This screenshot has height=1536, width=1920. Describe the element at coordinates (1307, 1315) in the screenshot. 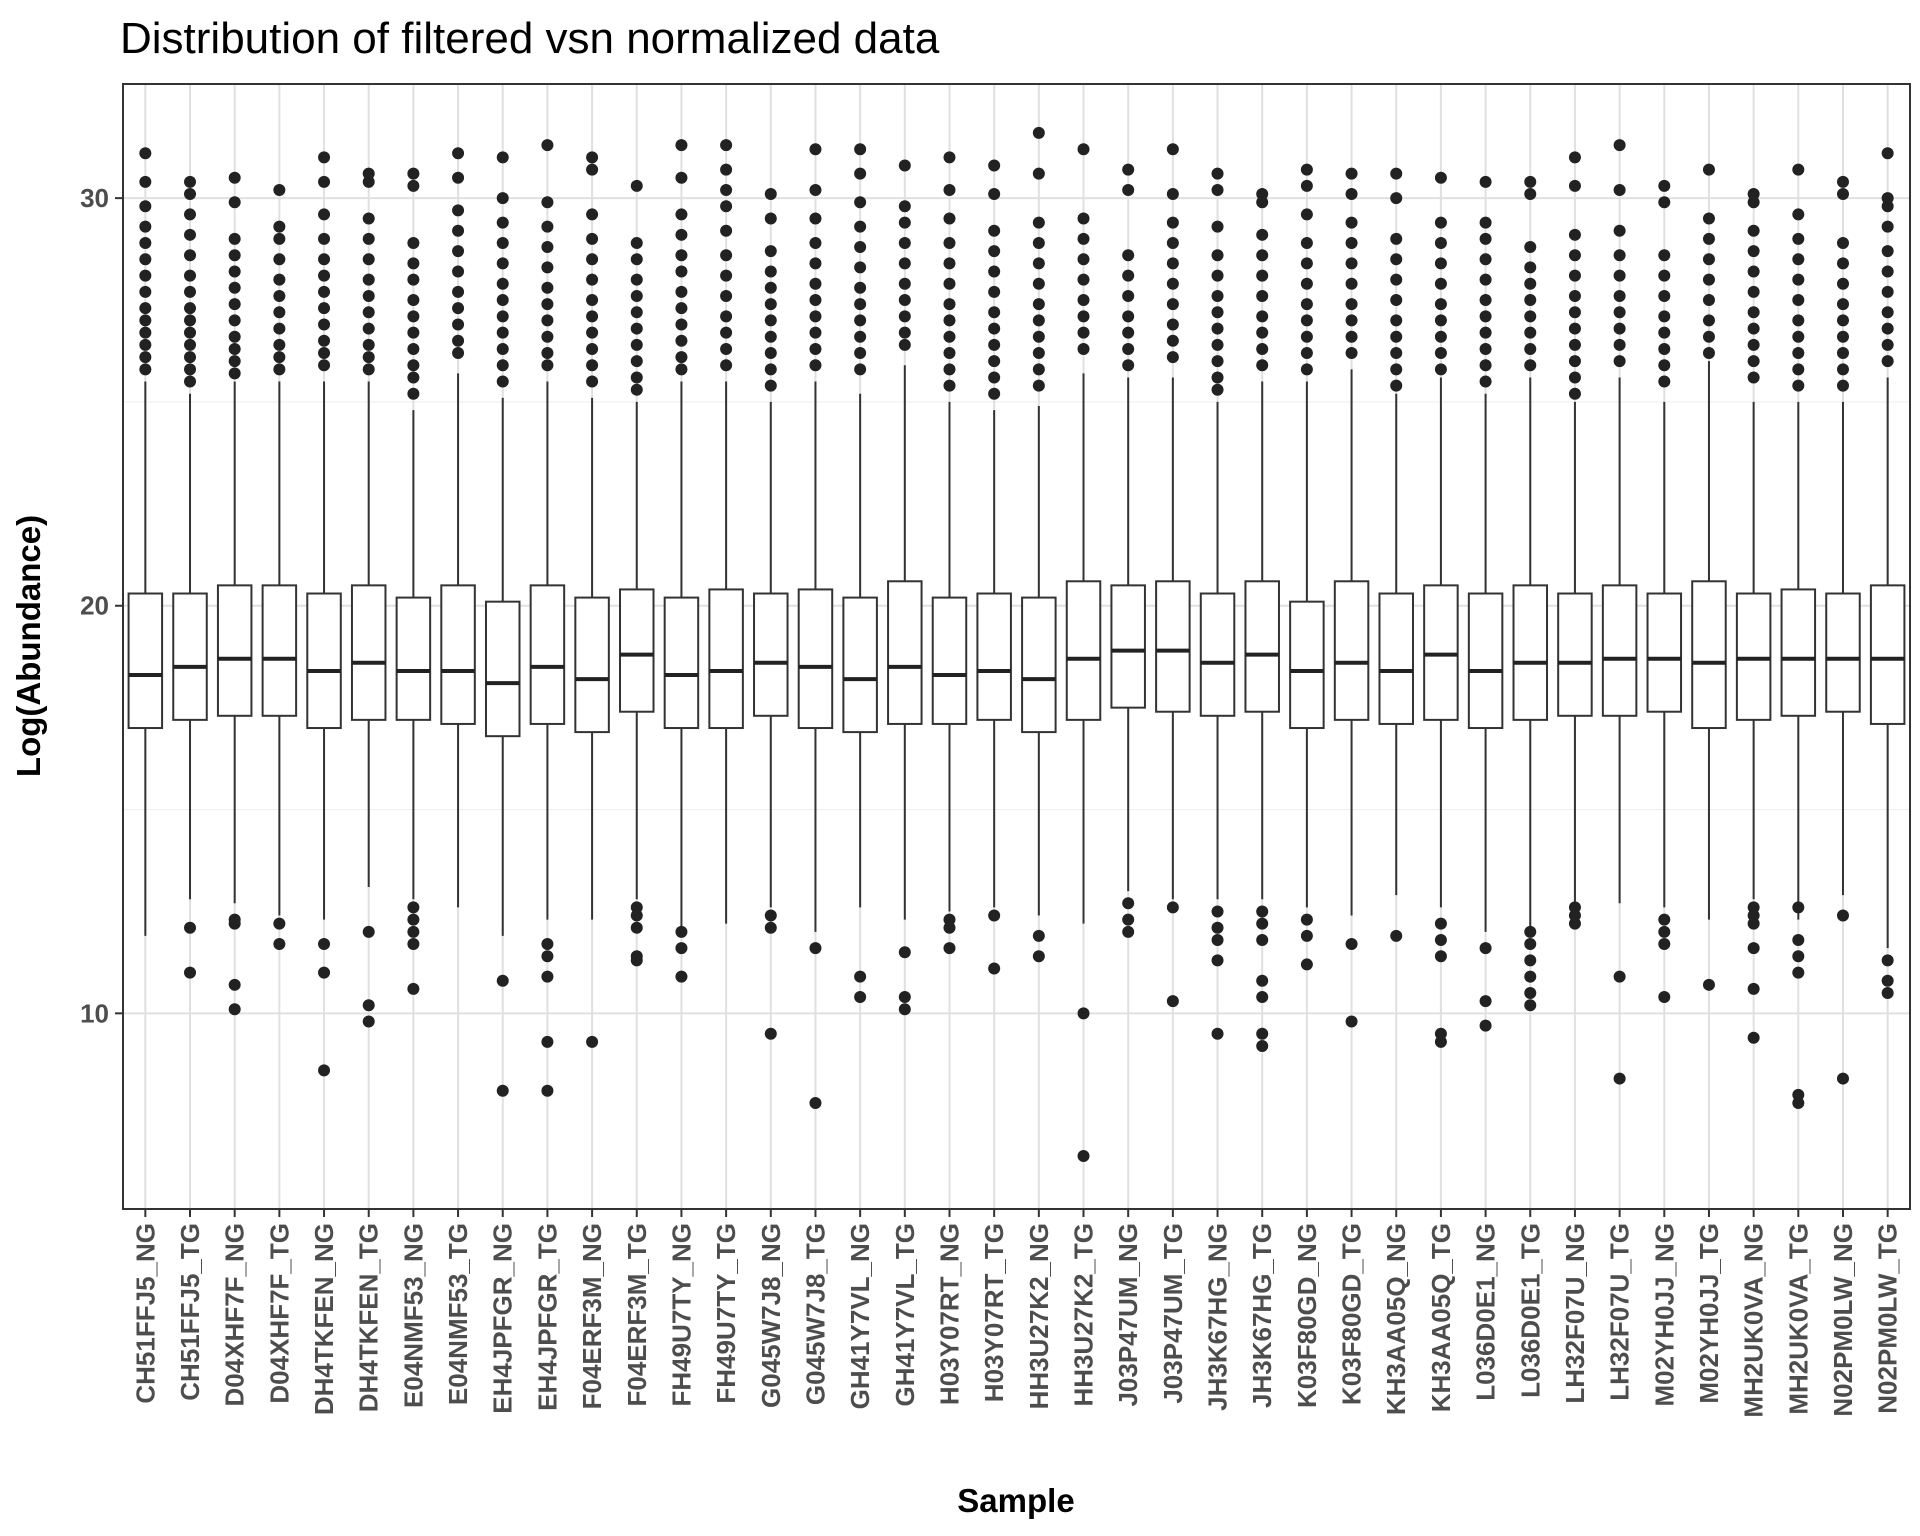

I see `x-tick-label: K03F80GD_NG` at that location.